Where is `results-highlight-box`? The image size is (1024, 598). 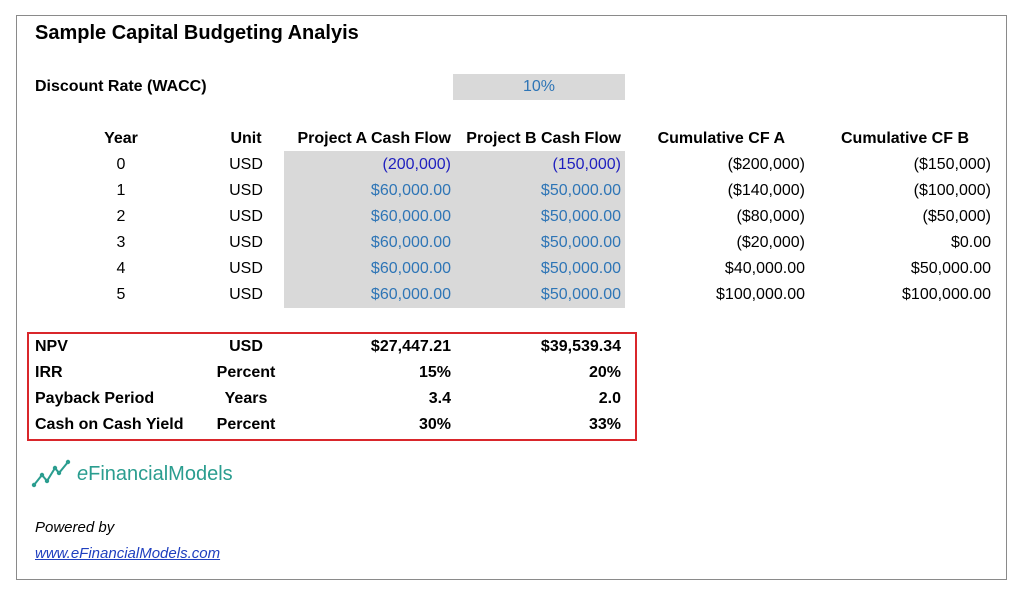
results-highlight-box is located at coordinates (332, 386).